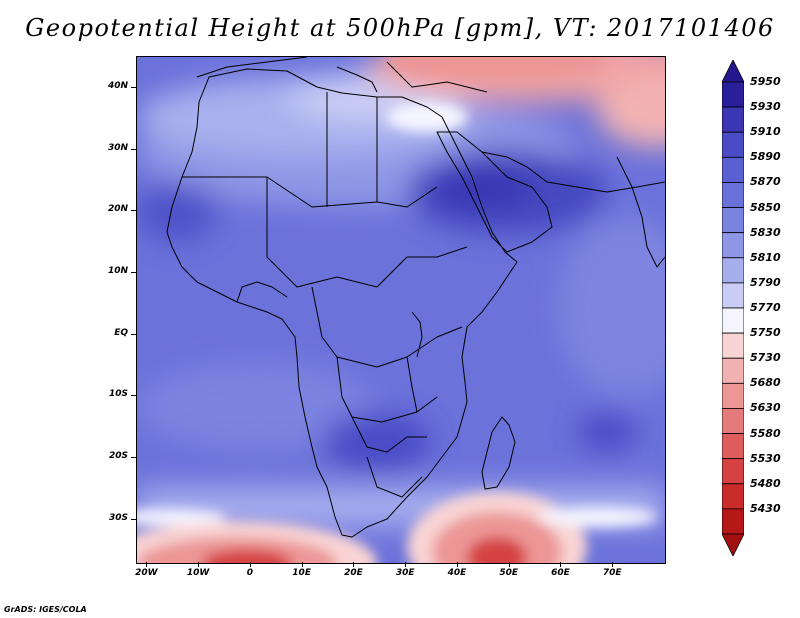 The height and width of the screenshot is (618, 800). I want to click on colorbar-top-arrow, so click(733, 71).